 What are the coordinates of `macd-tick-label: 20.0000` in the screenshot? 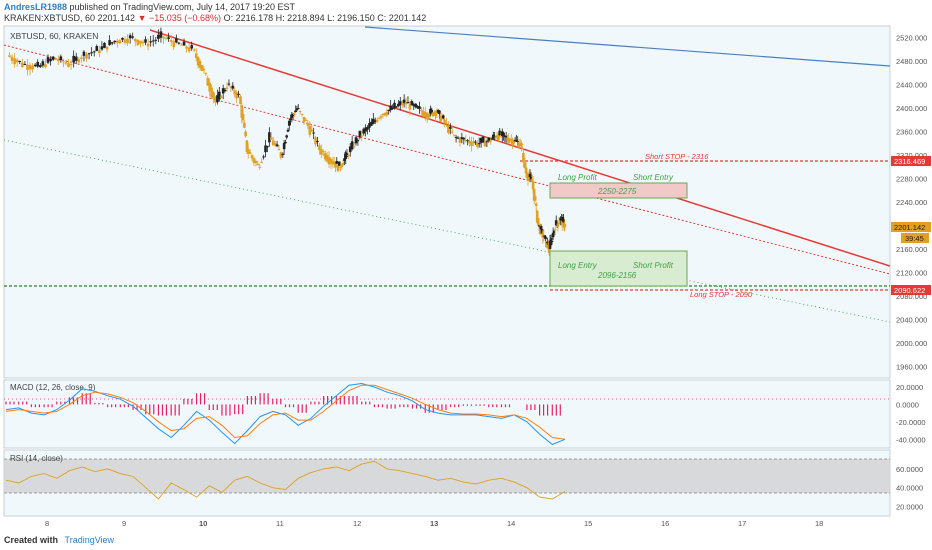 It's located at (909, 387).